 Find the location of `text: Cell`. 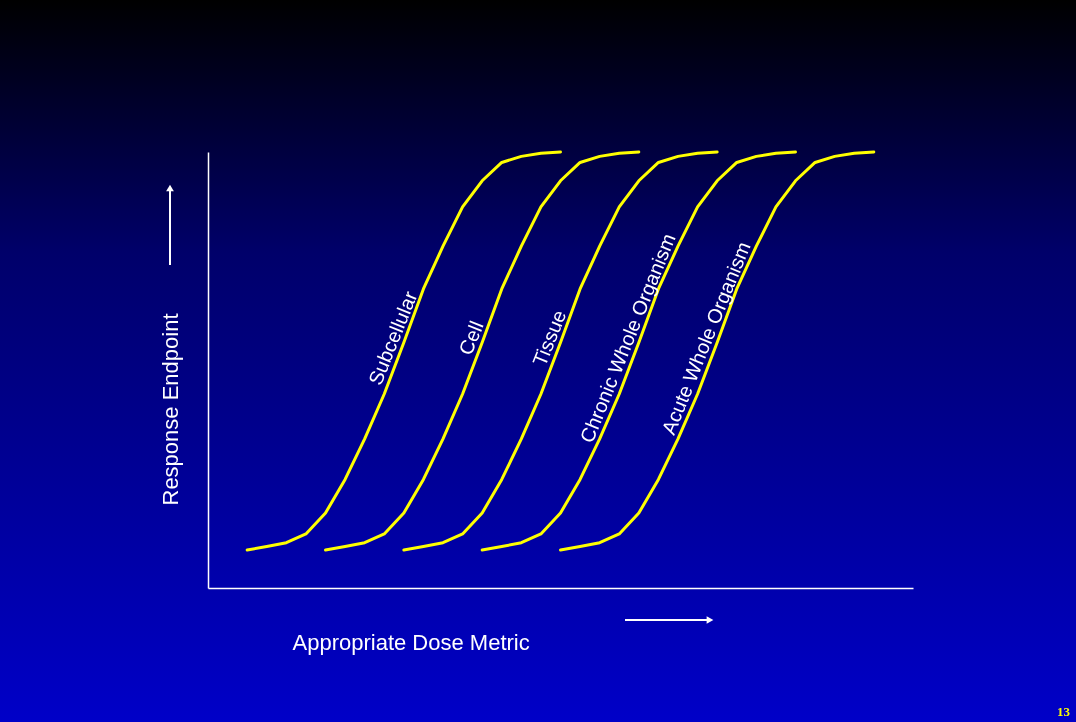

text: Cell is located at coordinates (471, 338).